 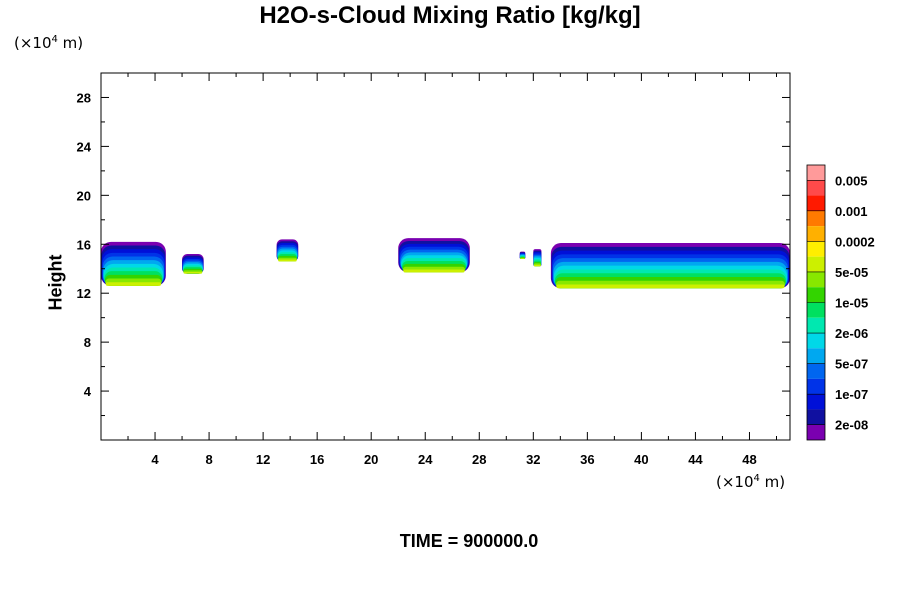 What do you see at coordinates (851, 272) in the screenshot?
I see `colorbar-label: 5e-05` at bounding box center [851, 272].